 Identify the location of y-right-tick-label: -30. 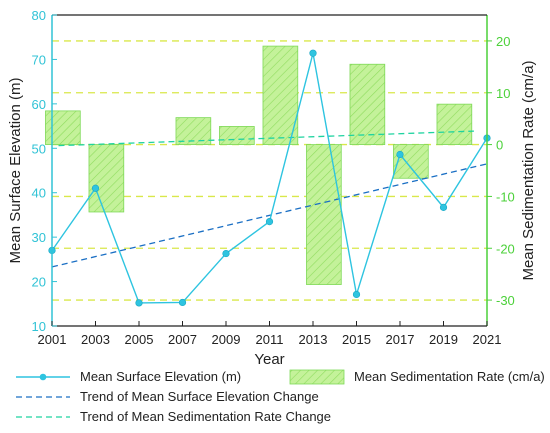
(505, 300).